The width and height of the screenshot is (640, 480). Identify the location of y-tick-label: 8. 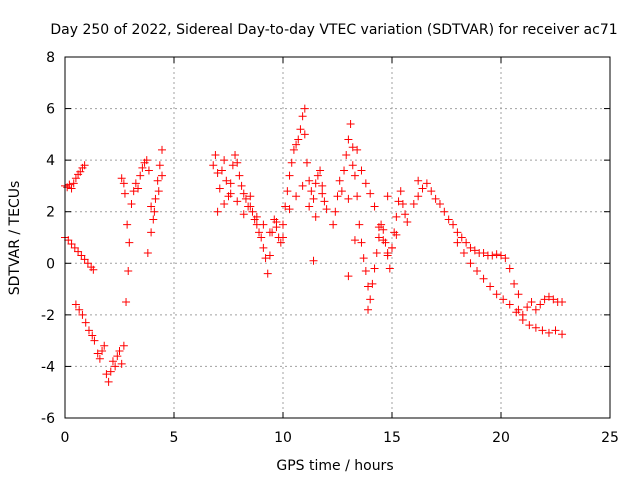
(50, 58).